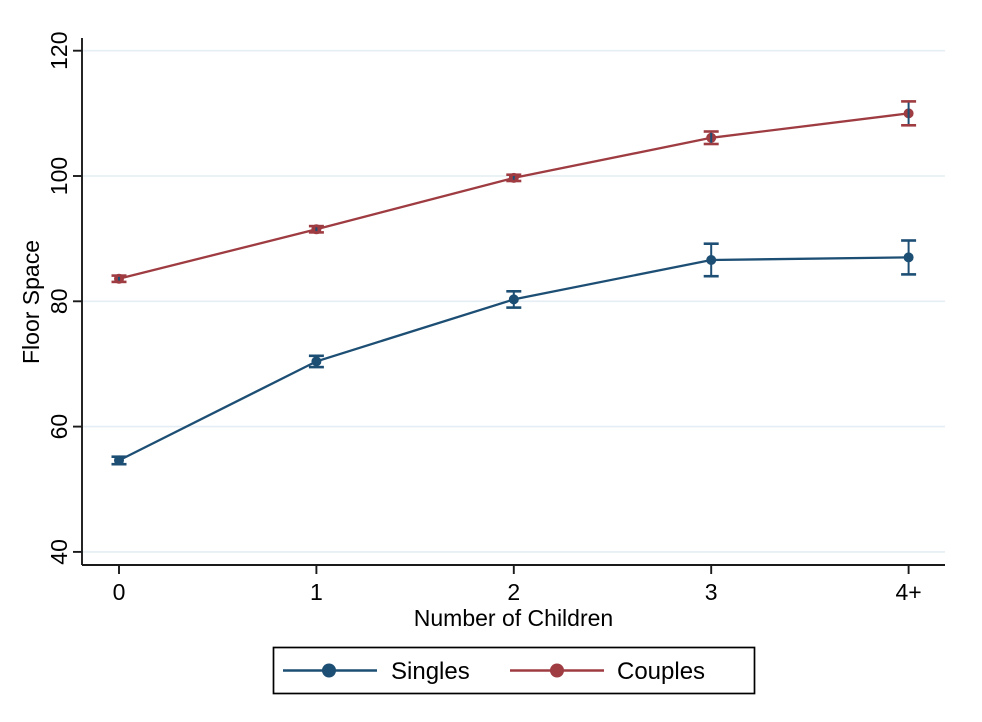  Describe the element at coordinates (59, 176) in the screenshot. I see `y-tick-label: 100` at that location.